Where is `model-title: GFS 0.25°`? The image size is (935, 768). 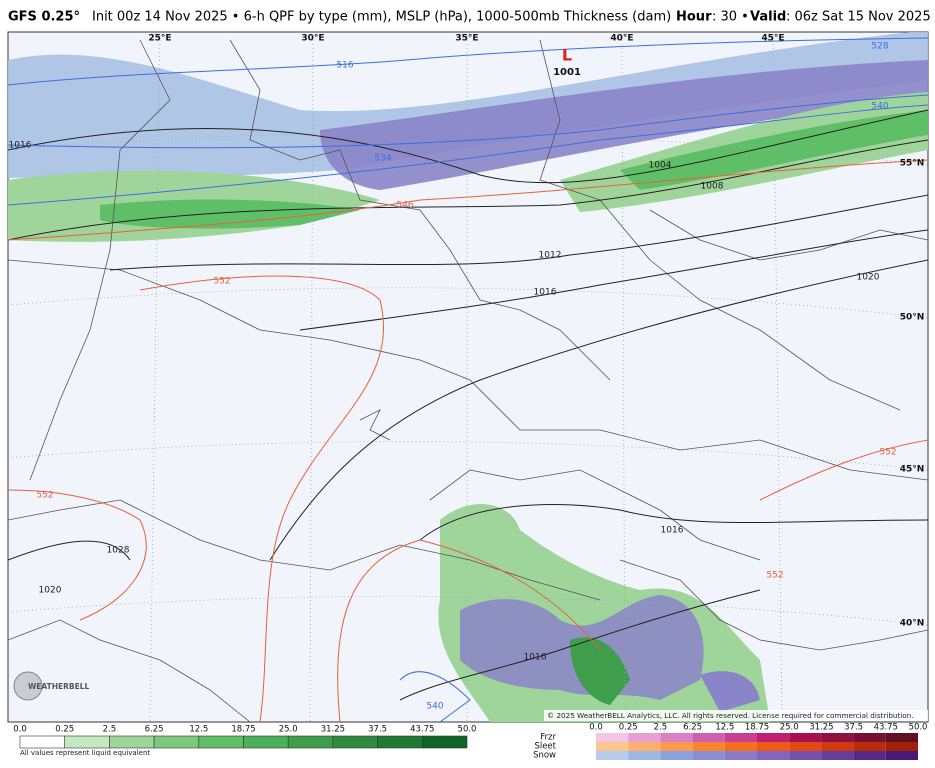 model-title: GFS 0.25° is located at coordinates (44, 17).